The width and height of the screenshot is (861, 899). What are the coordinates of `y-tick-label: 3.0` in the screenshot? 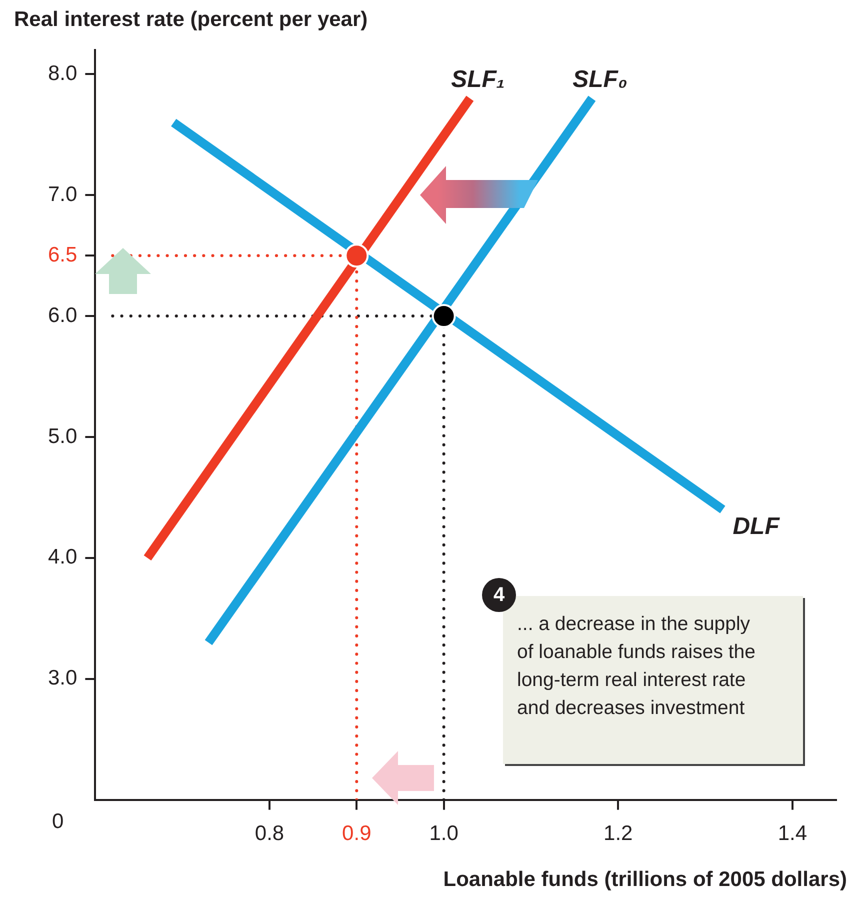 It's located at (63, 678).